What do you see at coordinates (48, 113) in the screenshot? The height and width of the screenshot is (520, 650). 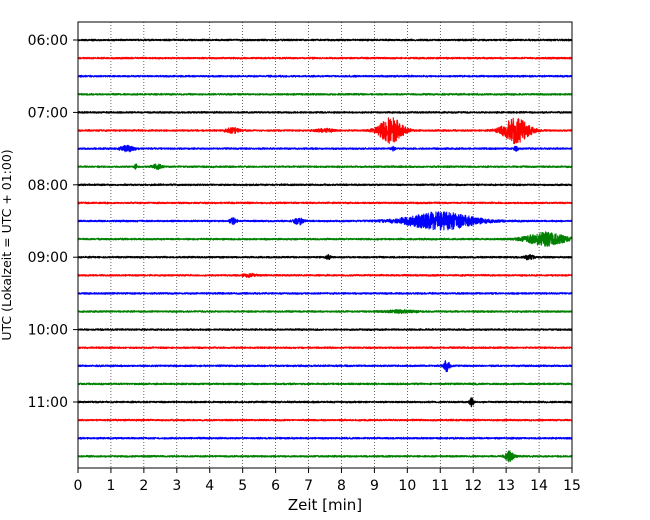 I see `y-tick-label: 07:00` at bounding box center [48, 113].